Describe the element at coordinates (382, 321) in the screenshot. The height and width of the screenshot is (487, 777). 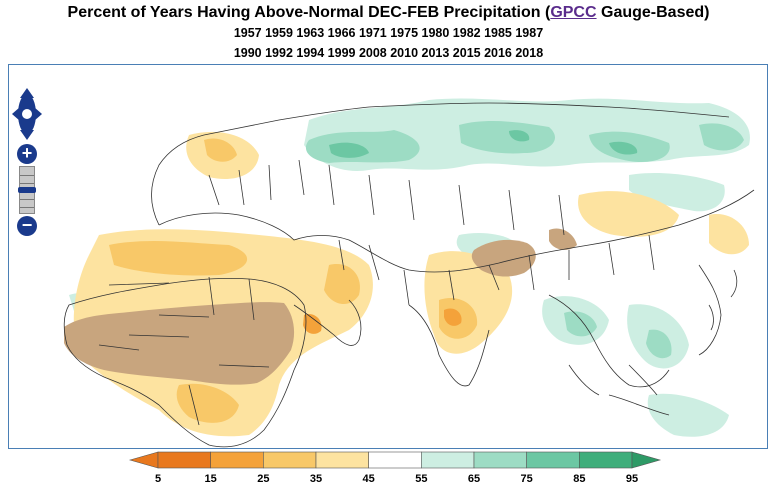
I see `dry-strong-regions` at that location.